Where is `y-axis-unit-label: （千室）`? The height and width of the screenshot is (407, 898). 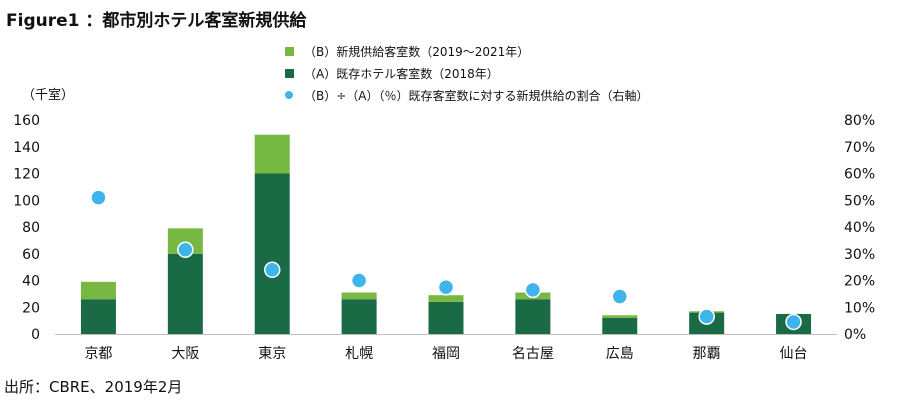
y-axis-unit-label: （千室） is located at coordinates (48, 95).